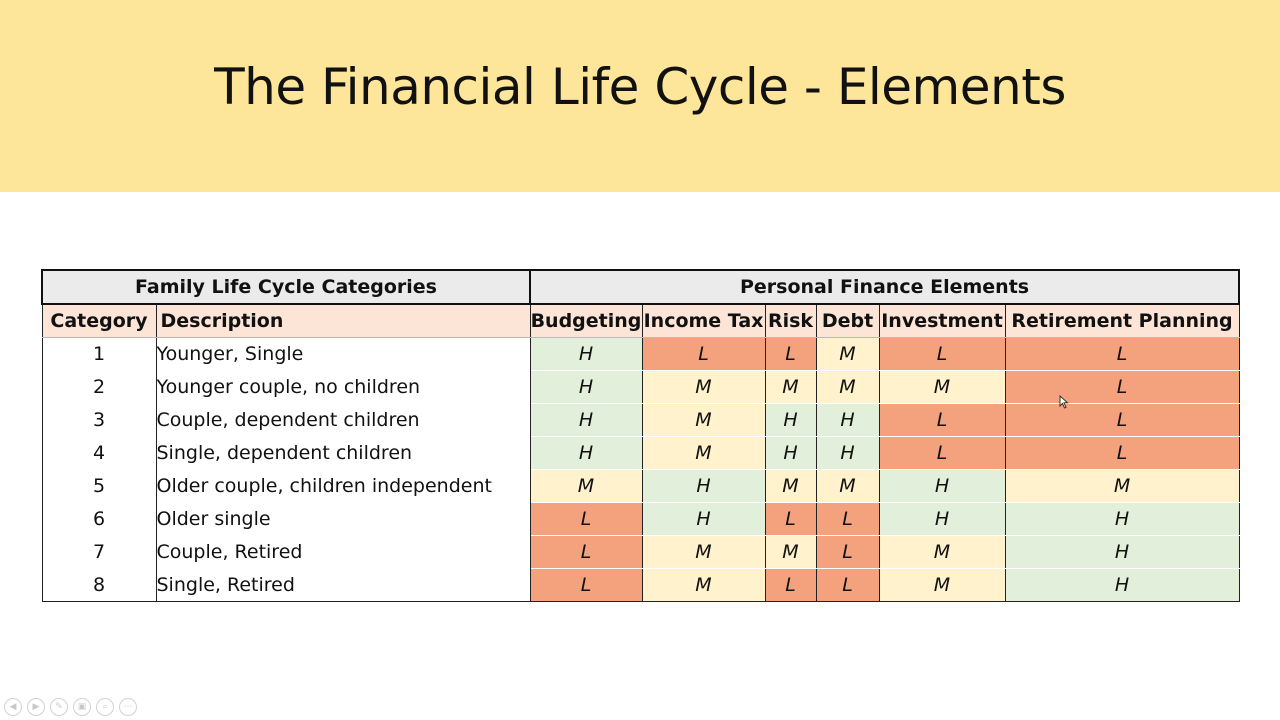  Describe the element at coordinates (99, 552) in the screenshot. I see `category-cell: 7` at that location.